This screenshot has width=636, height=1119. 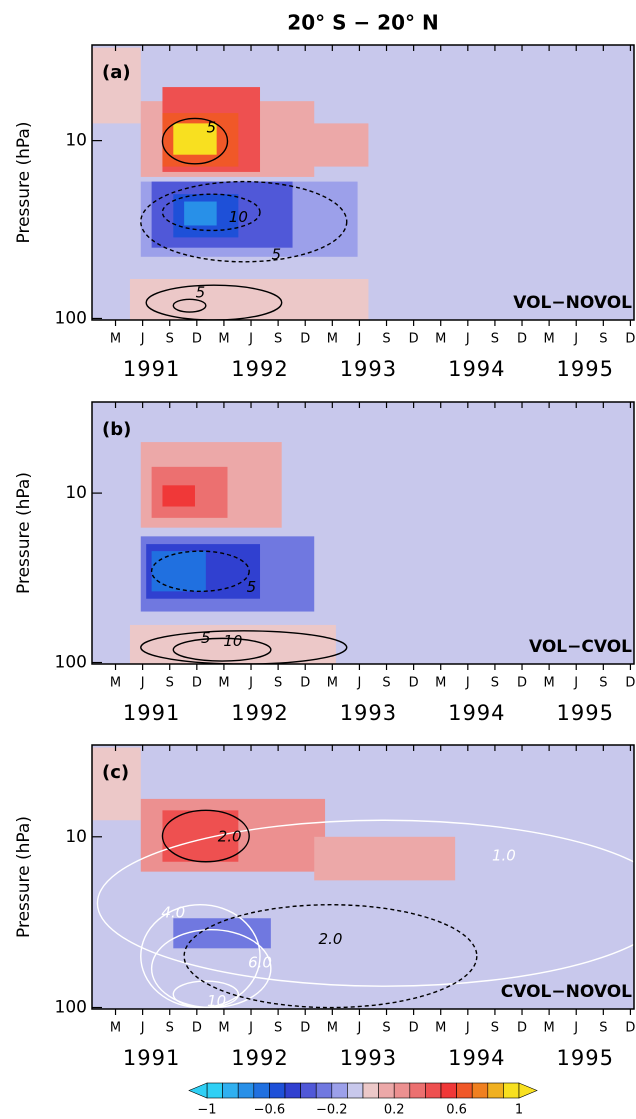 What do you see at coordinates (116, 72) in the screenshot?
I see `panel-label: (a)` at bounding box center [116, 72].